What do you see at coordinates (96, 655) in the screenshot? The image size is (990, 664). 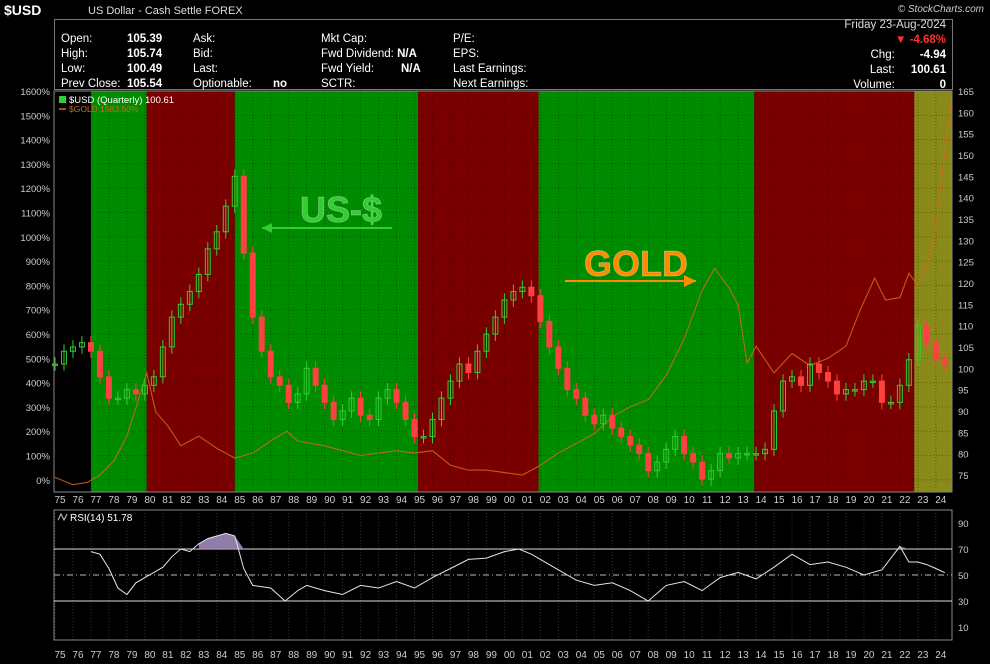 I see `rsi-x-tick-label: 77` at bounding box center [96, 655].